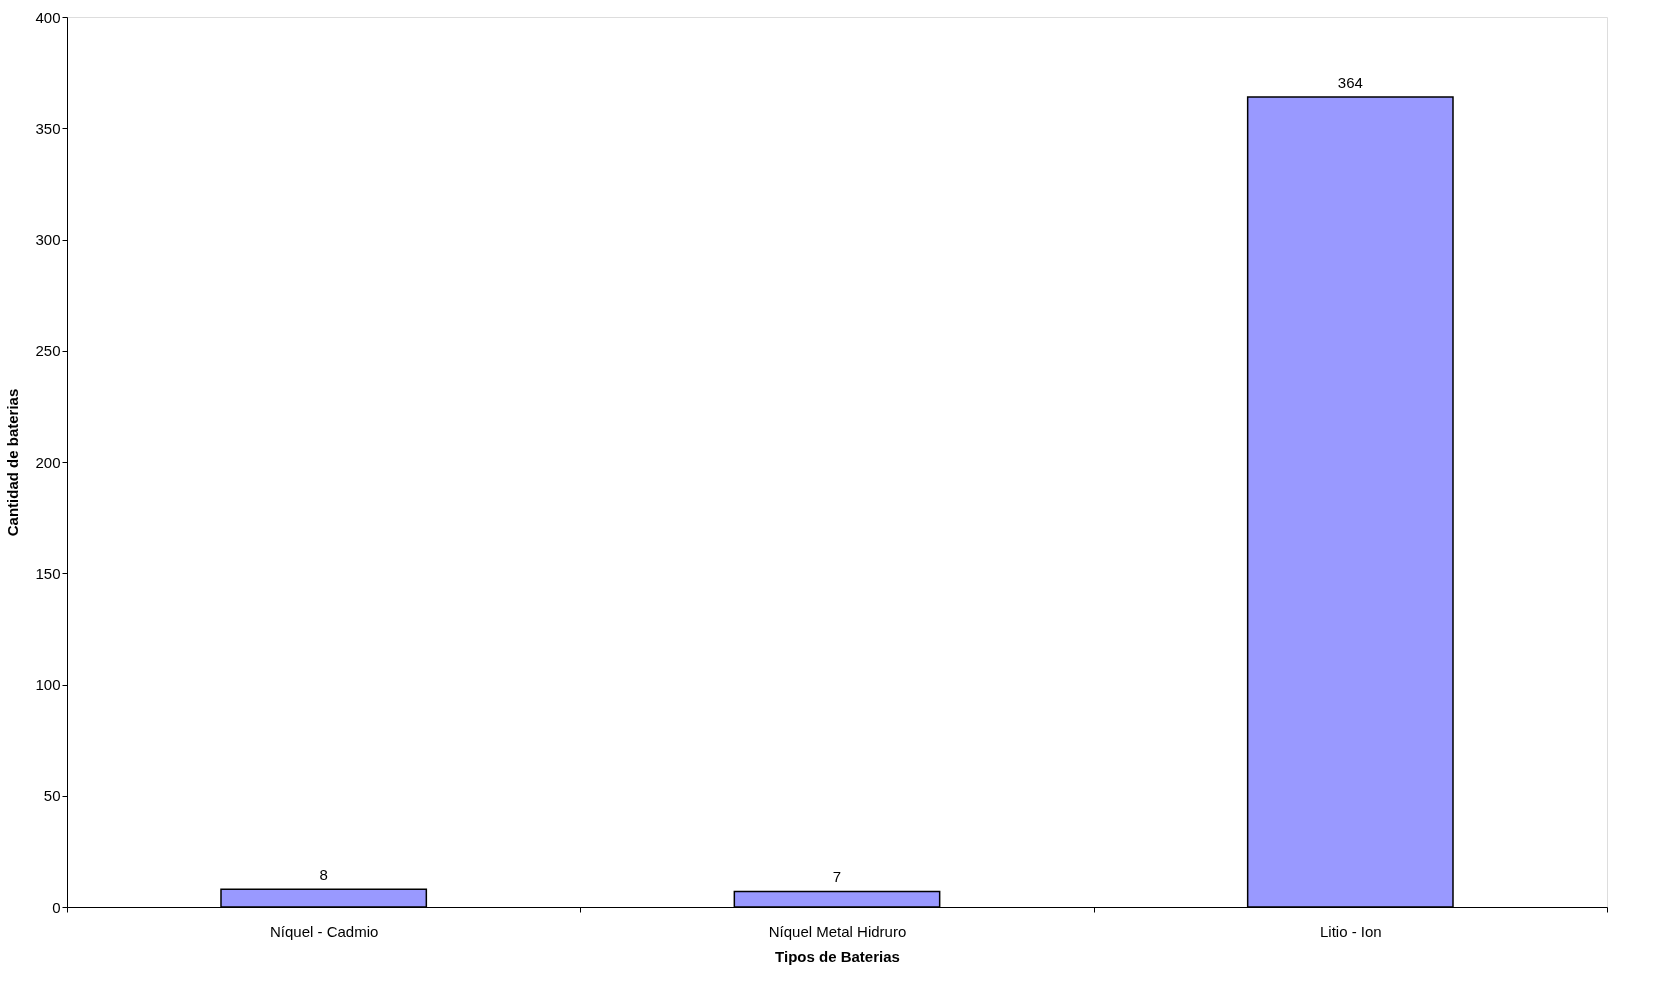 The image size is (1673, 994). Describe the element at coordinates (56, 907) in the screenshot. I see `y-tick-label: 0` at that location.